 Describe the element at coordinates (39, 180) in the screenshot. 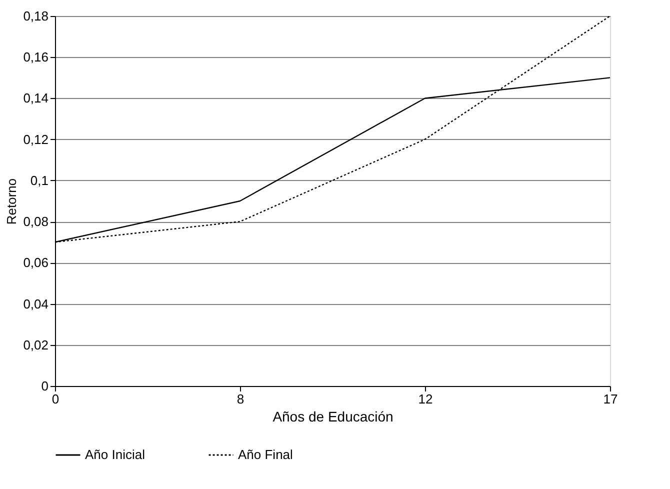

I see `y-tick-label: 0,1` at that location.